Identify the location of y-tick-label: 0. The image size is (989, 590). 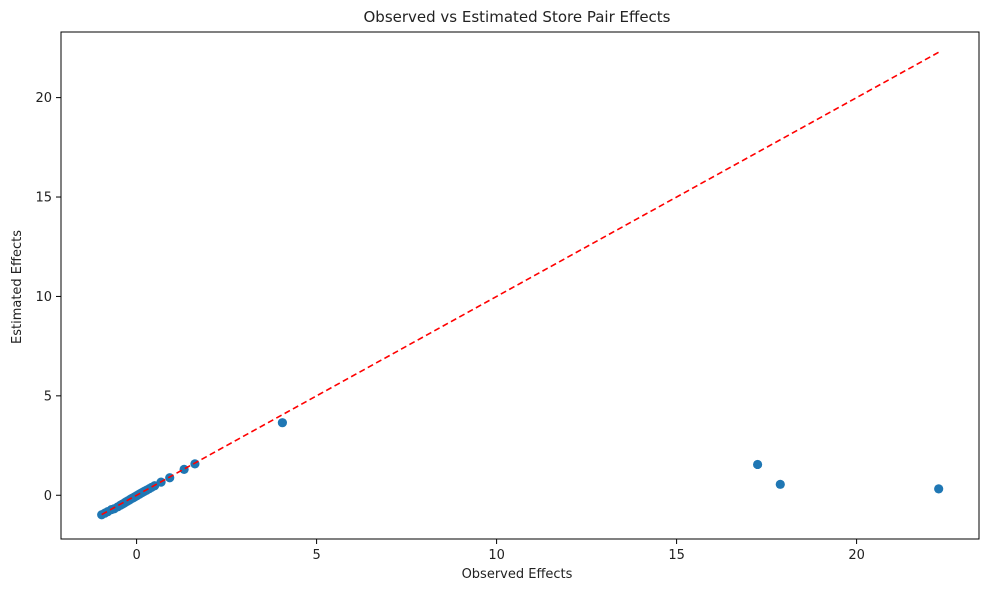
(48, 496).